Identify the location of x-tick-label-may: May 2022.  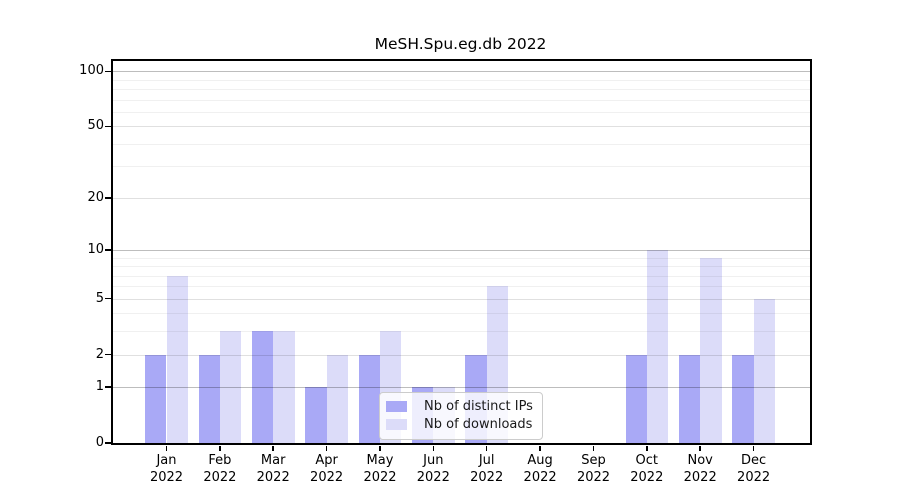
(380, 469).